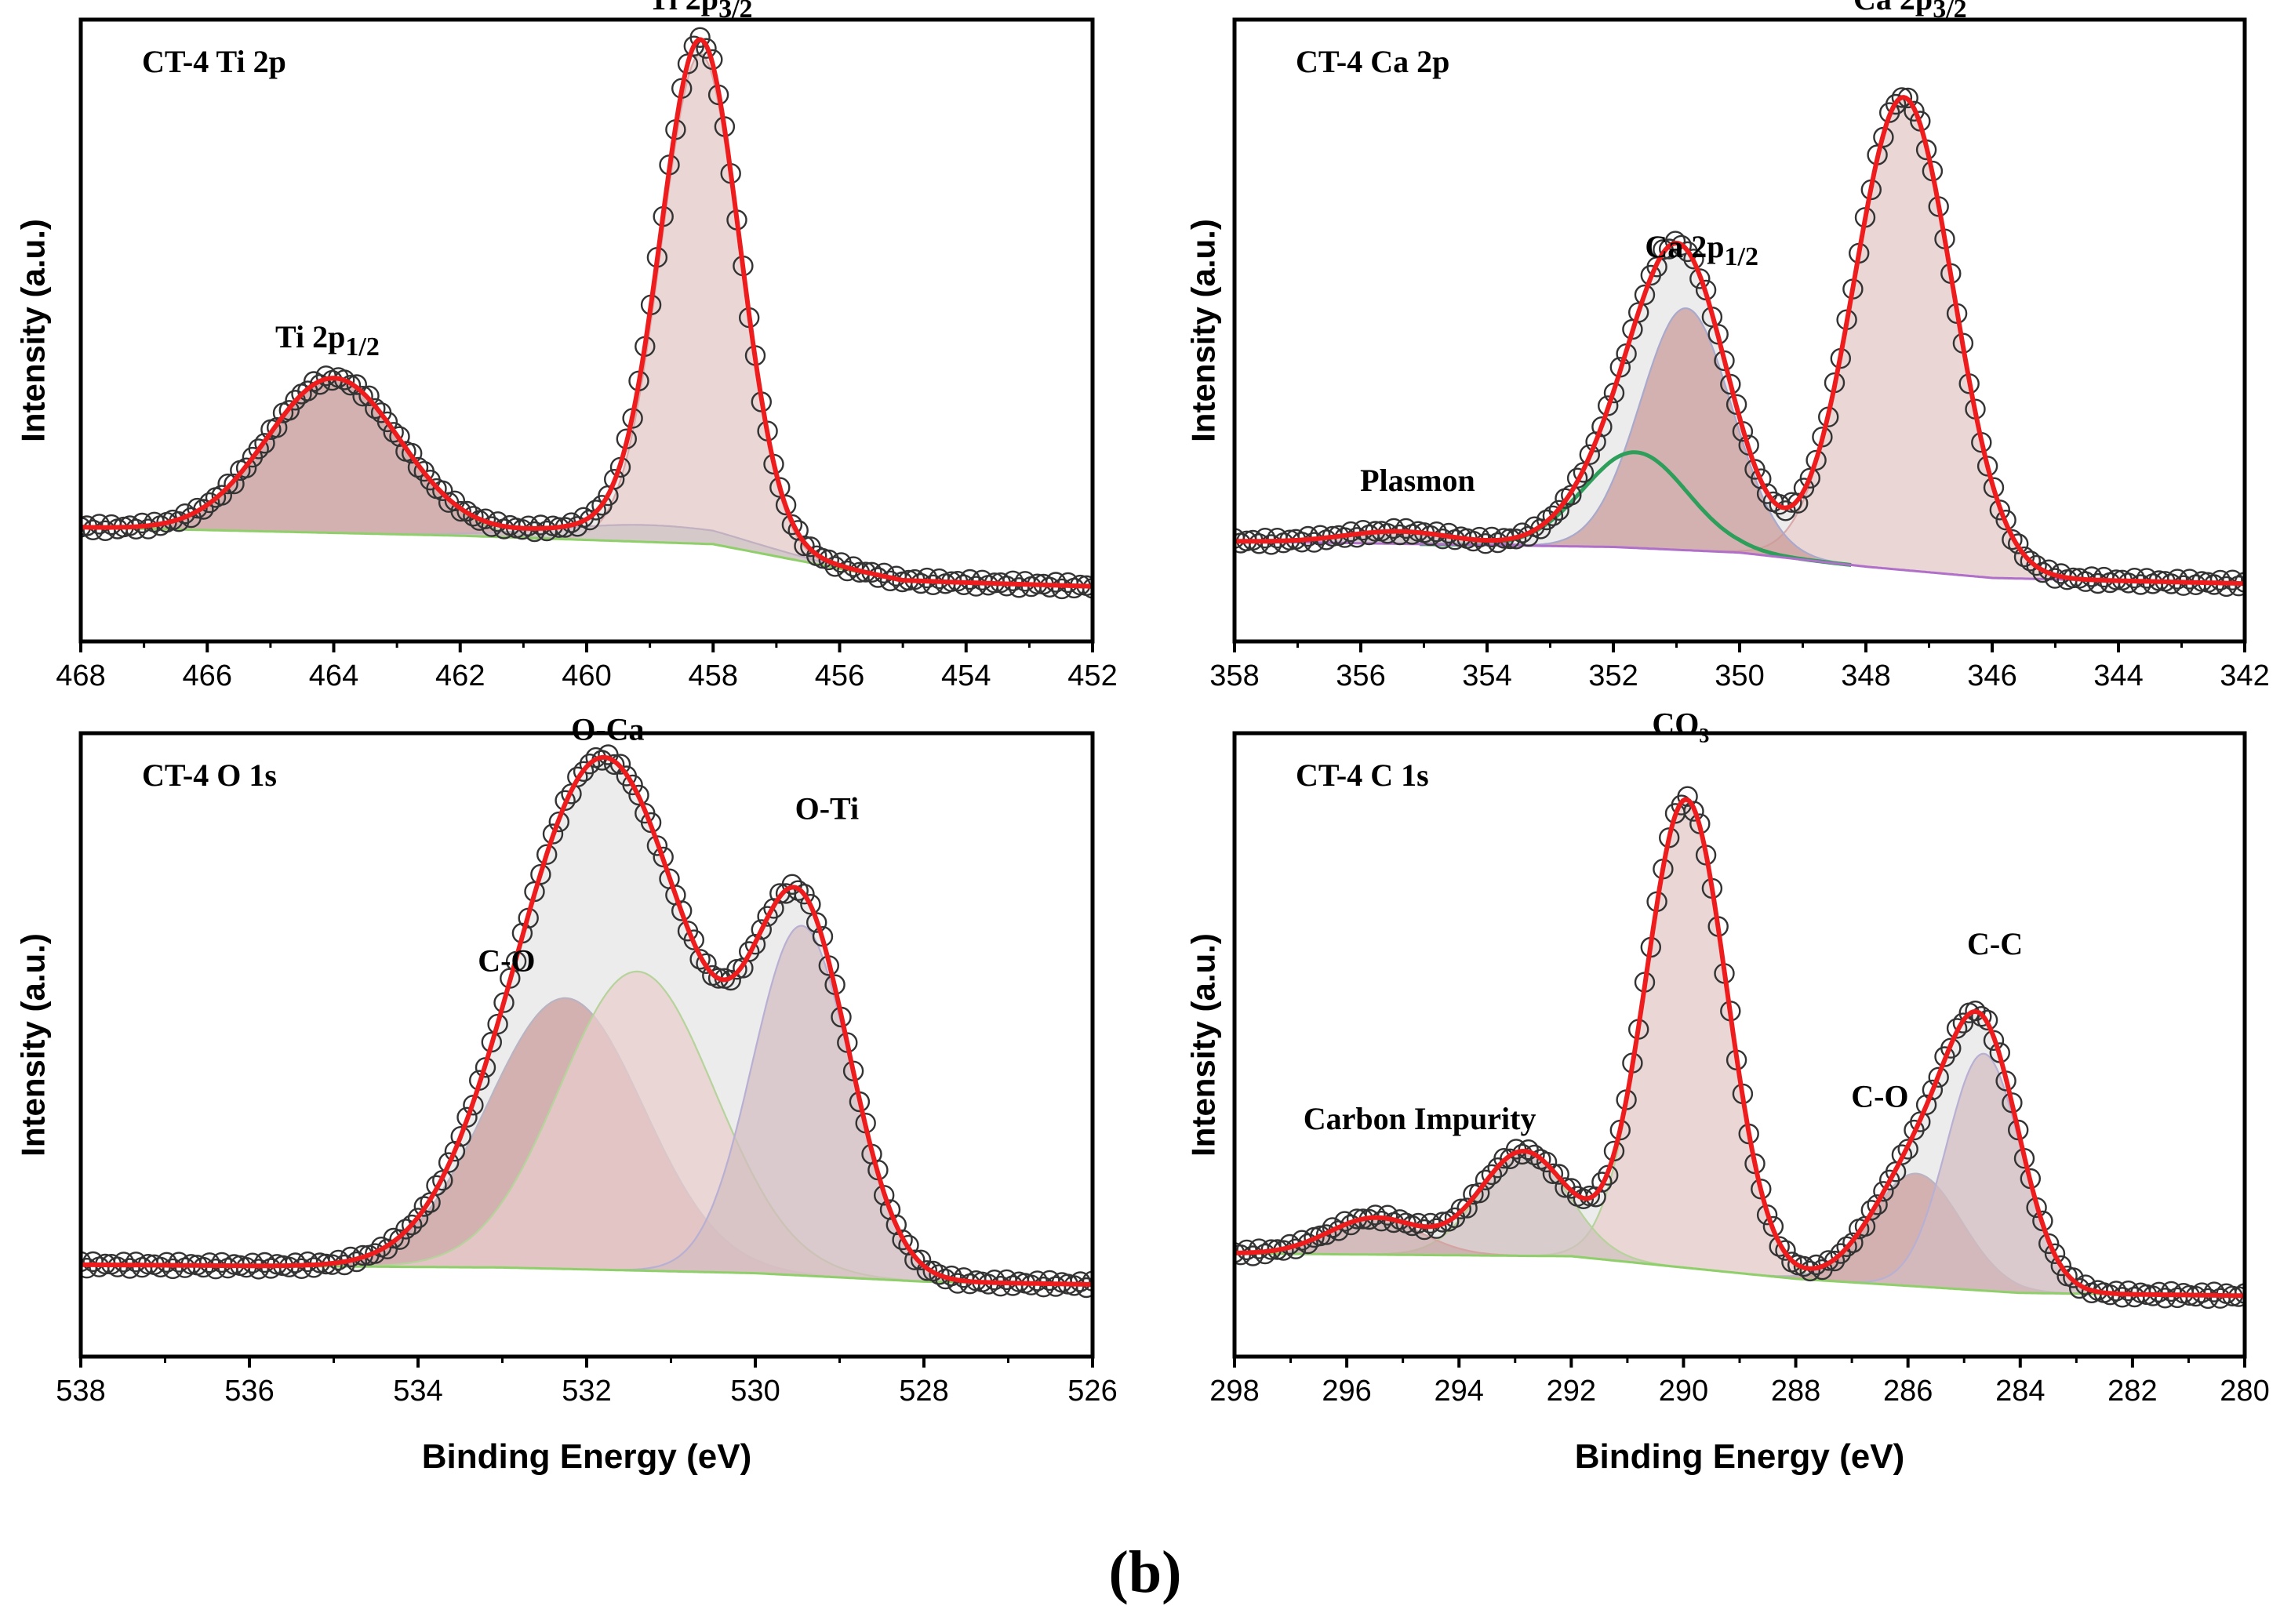 This screenshot has height=1624, width=2291. Describe the element at coordinates (827, 808) in the screenshot. I see `peak-annotation: O-Ti` at that location.